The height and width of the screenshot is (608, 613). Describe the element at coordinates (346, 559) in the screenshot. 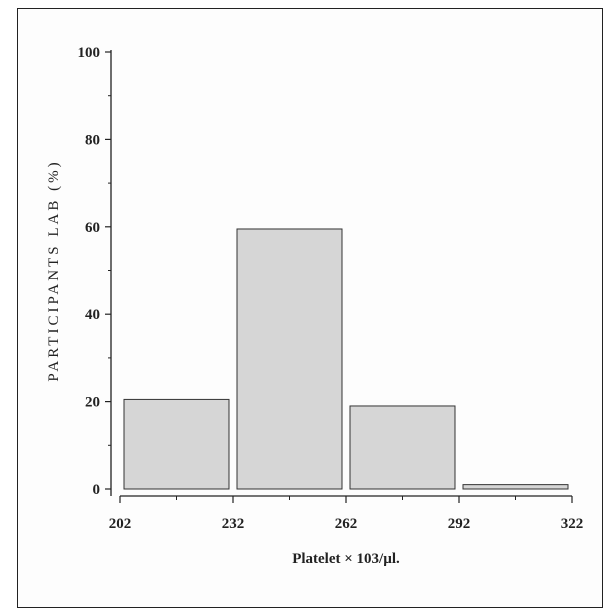

I see `x-axis-title: Platelet × 103/µl.` at that location.